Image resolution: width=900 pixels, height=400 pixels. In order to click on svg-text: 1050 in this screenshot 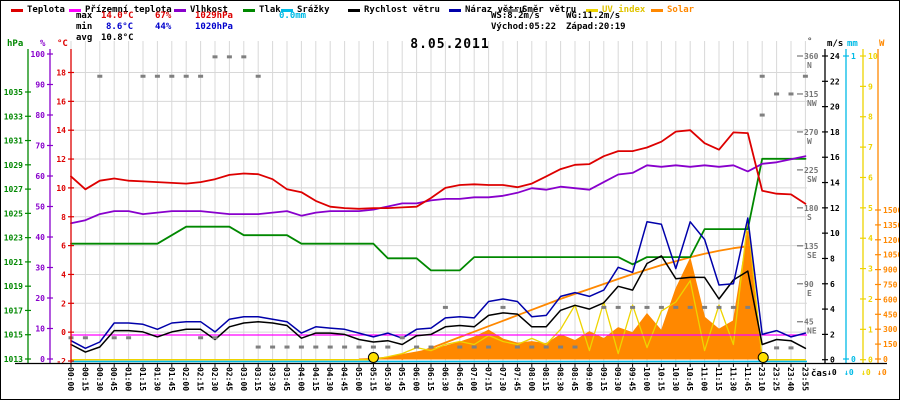, I will do `click(891, 255)`.